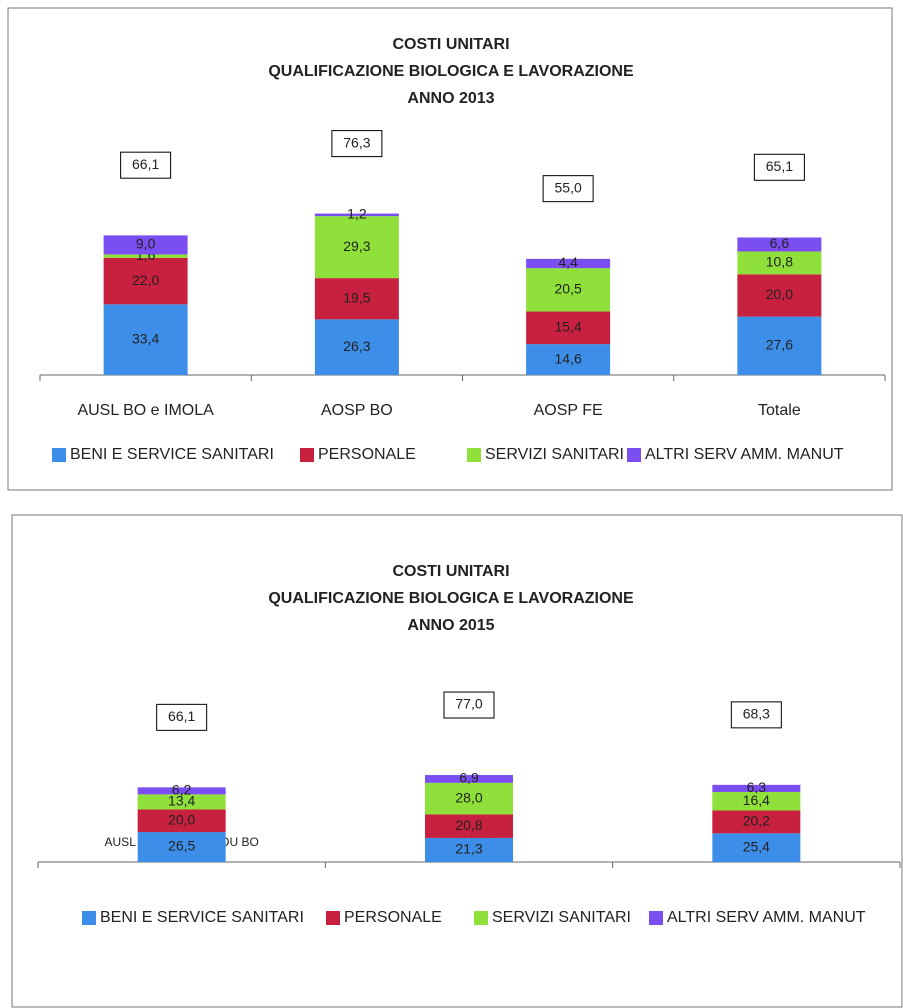 The height and width of the screenshot is (1008, 903). What do you see at coordinates (357, 410) in the screenshot?
I see `x-tick-label: AOSP BO` at bounding box center [357, 410].